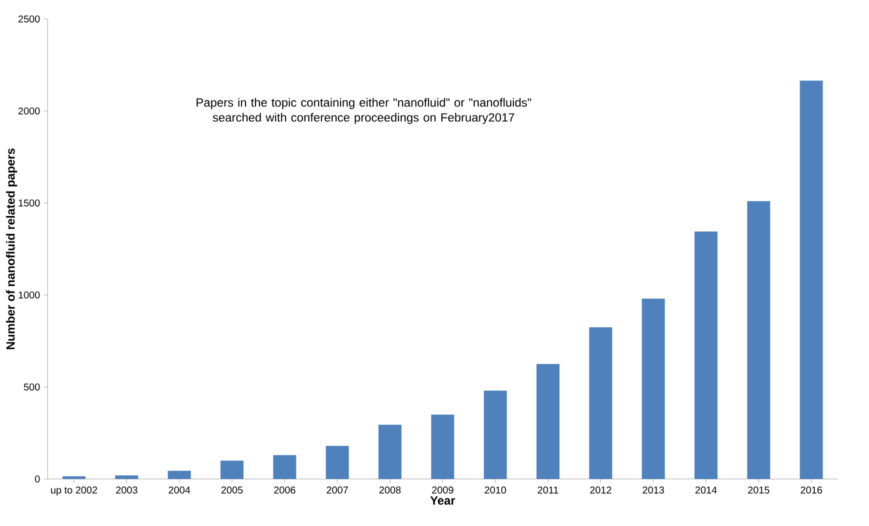 Image resolution: width=869 pixels, height=526 pixels. I want to click on x-tick-label: 2004, so click(179, 490).